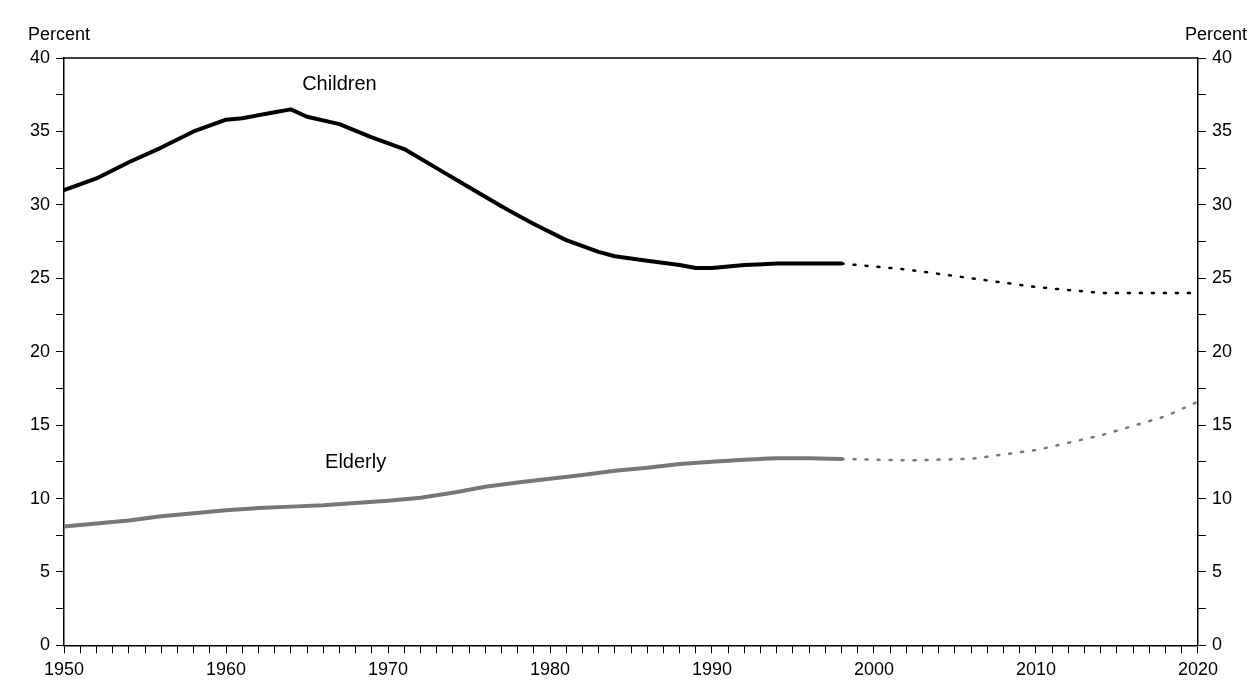 This screenshot has width=1256, height=699. Describe the element at coordinates (339, 82) in the screenshot. I see `series-label: Children` at that location.